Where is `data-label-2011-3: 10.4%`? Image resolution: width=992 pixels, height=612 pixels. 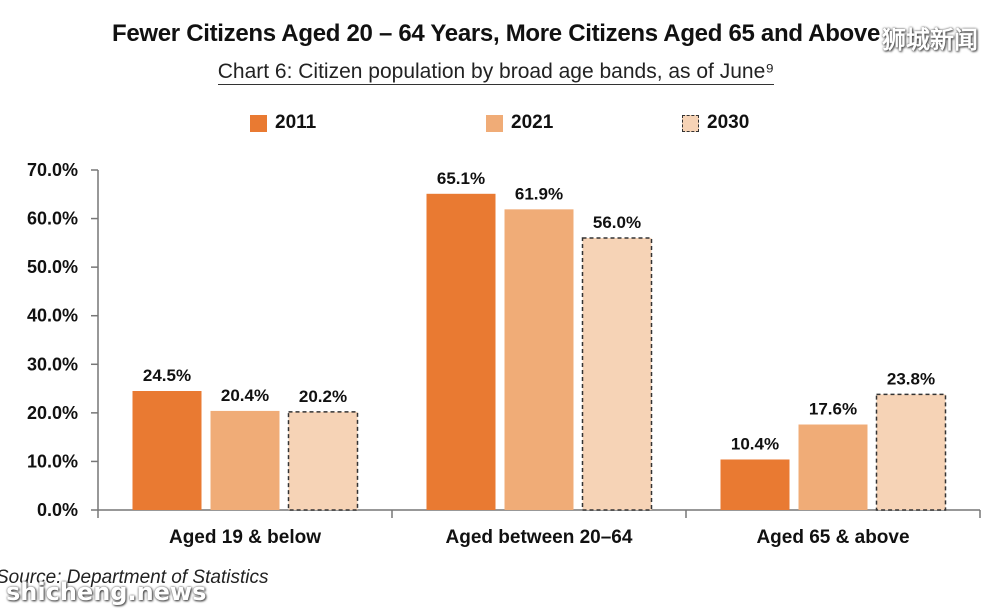 data-label-2011-3: 10.4% is located at coordinates (755, 443).